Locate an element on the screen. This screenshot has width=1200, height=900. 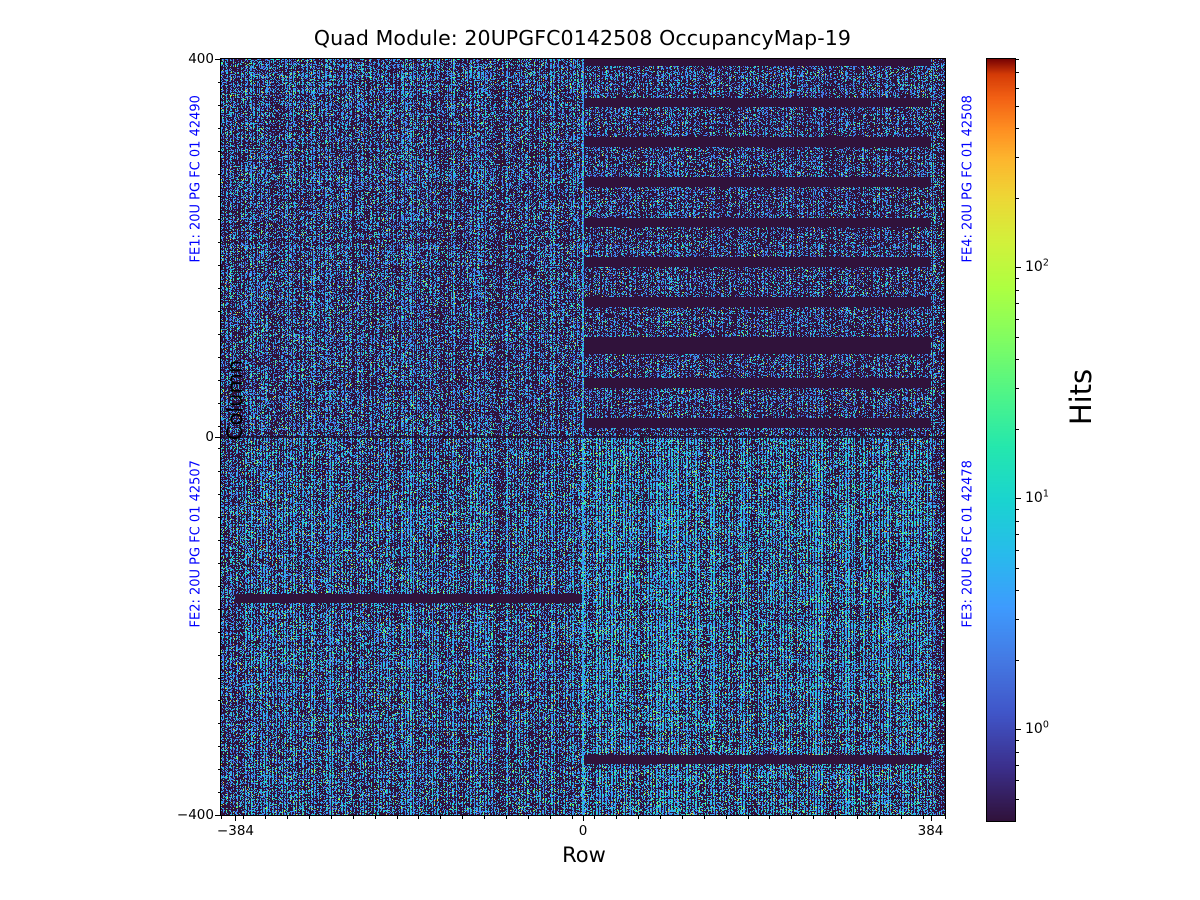
x-axis-tick-label: 0 is located at coordinates (583, 831).